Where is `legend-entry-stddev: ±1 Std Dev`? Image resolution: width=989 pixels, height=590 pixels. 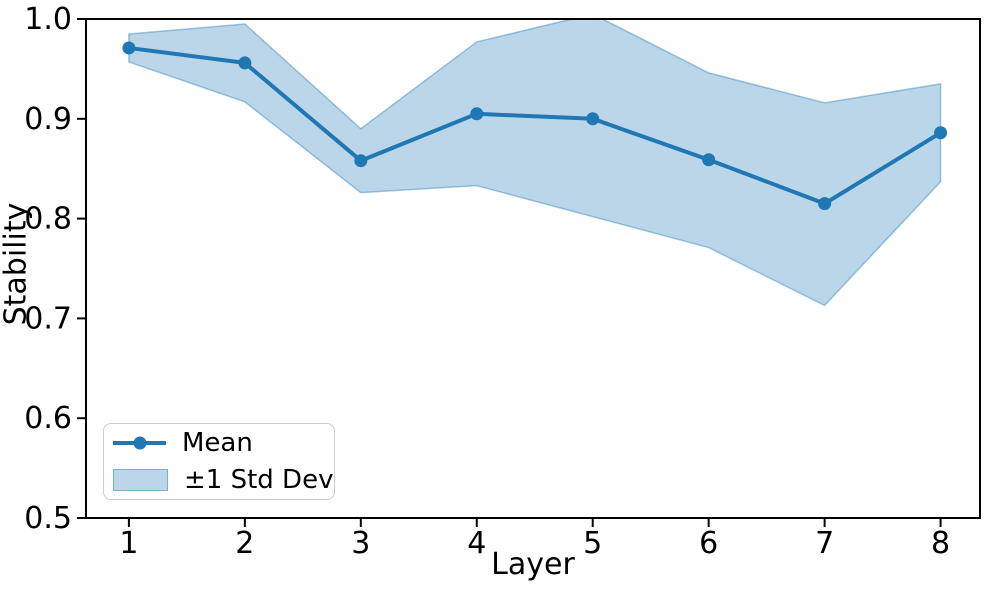
legend-entry-stddev: ±1 Std Dev is located at coordinates (223, 481).